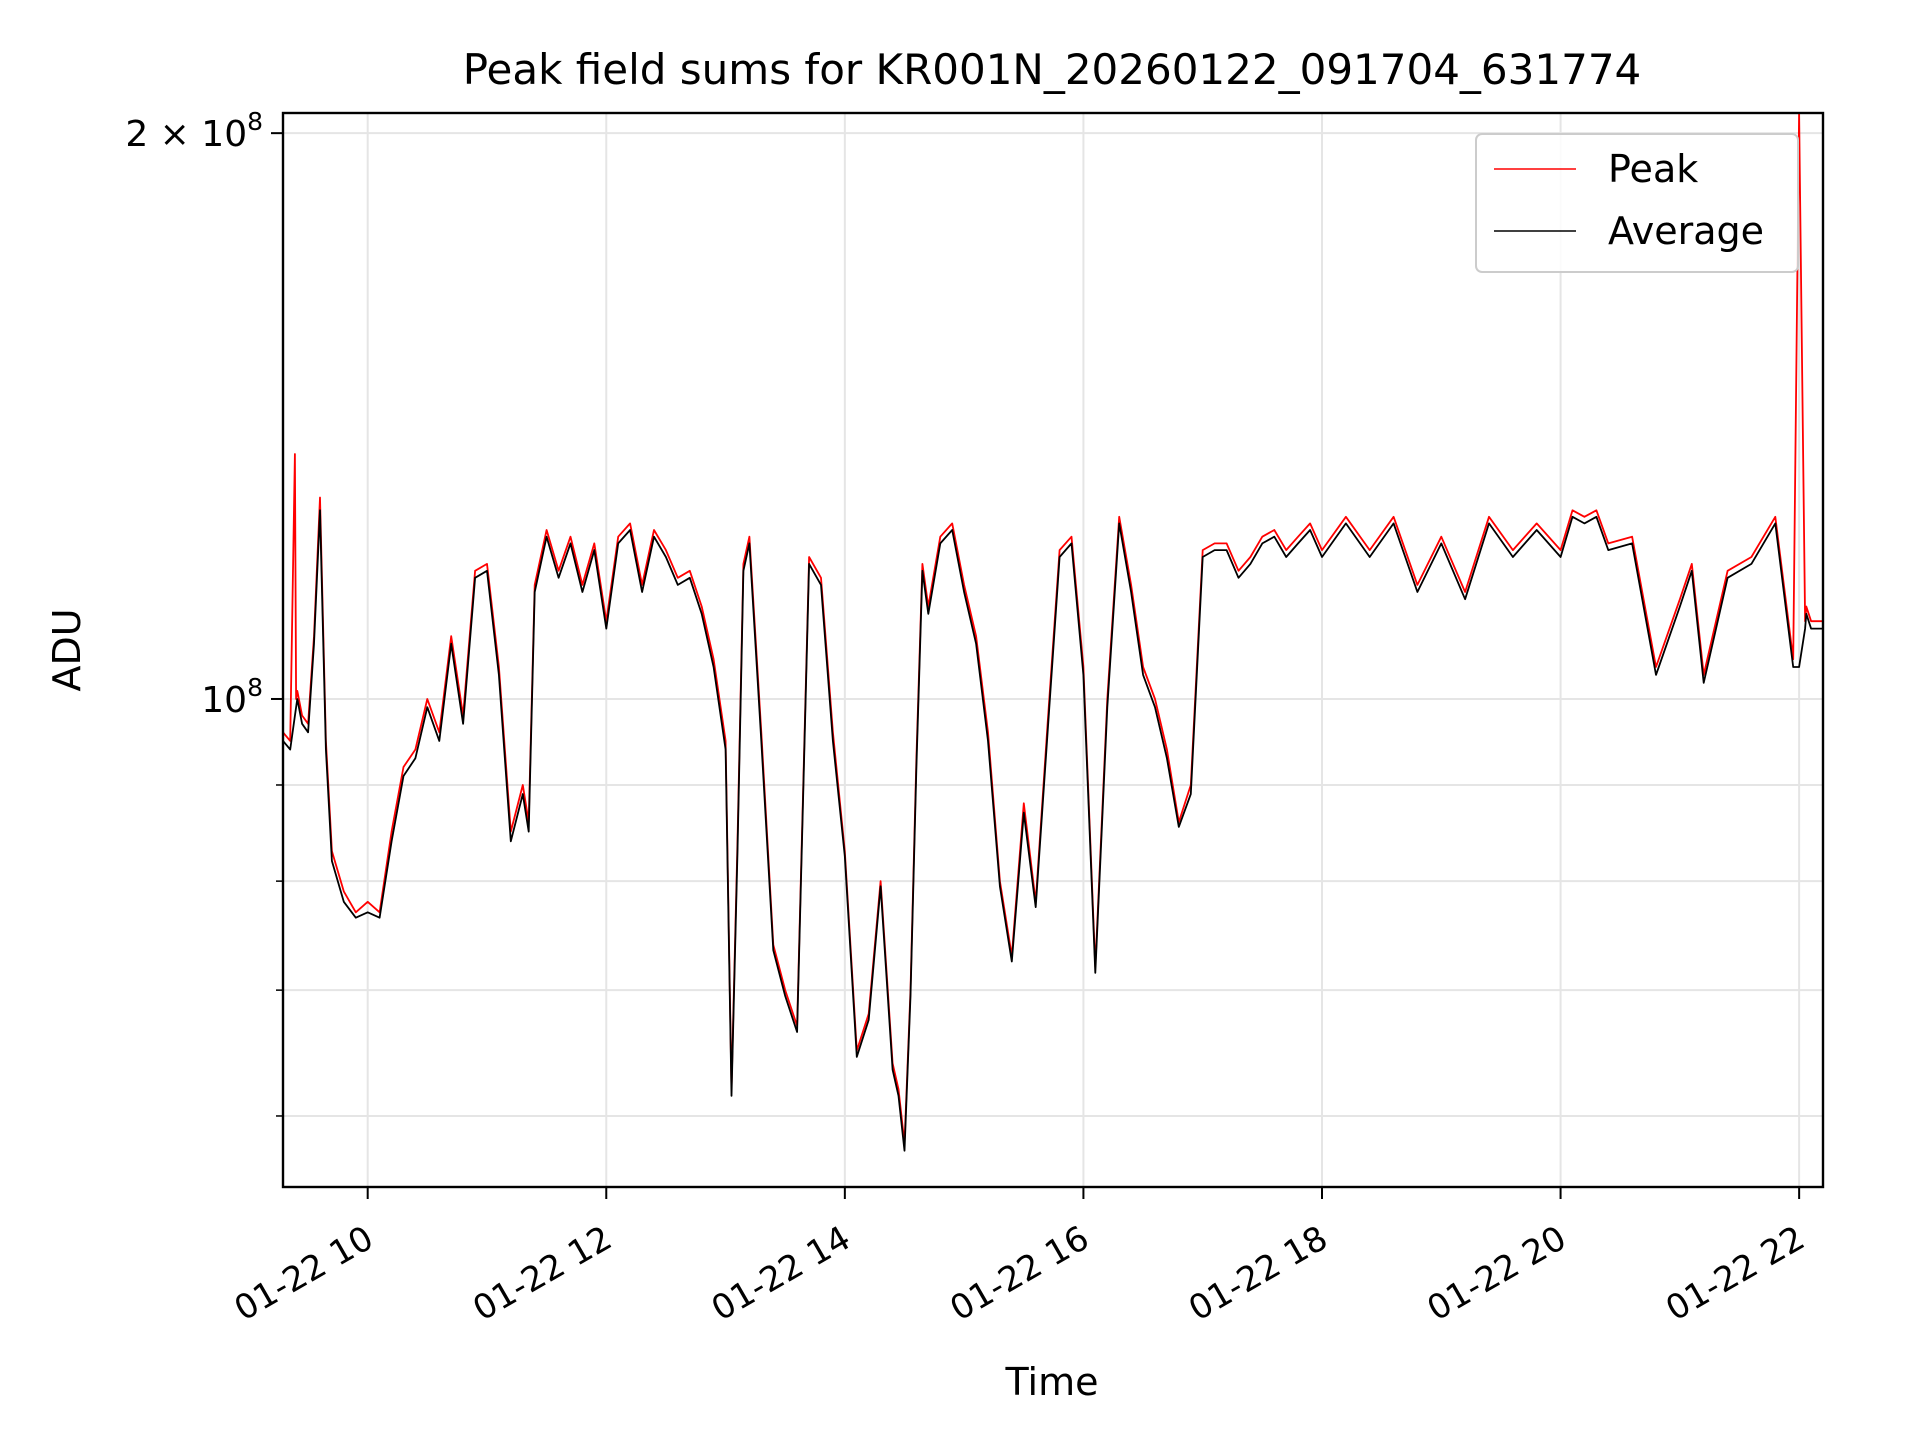  What do you see at coordinates (194, 131) in the screenshot?
I see `y-tick-label: 2 × 108` at bounding box center [194, 131].